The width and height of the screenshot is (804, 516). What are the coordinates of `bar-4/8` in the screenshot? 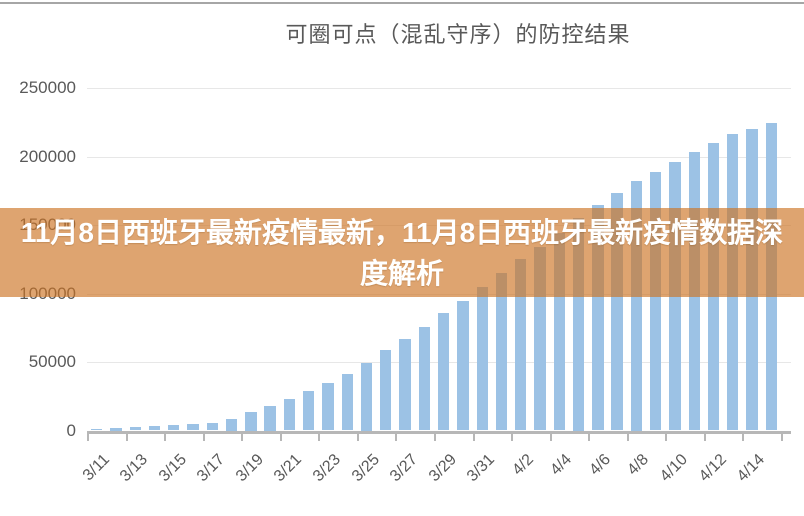 It's located at (636, 306).